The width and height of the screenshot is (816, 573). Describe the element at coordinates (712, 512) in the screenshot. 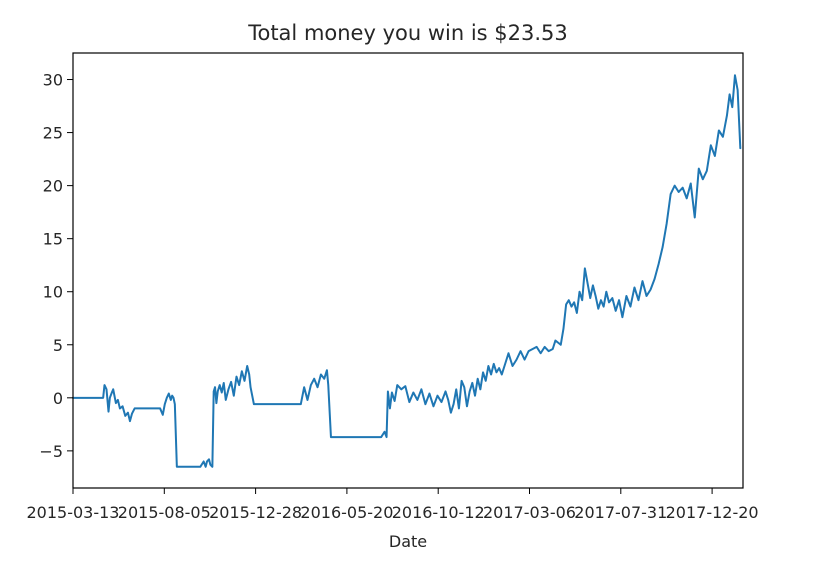

I see `x-tick-label: 2017-12-20` at that location.